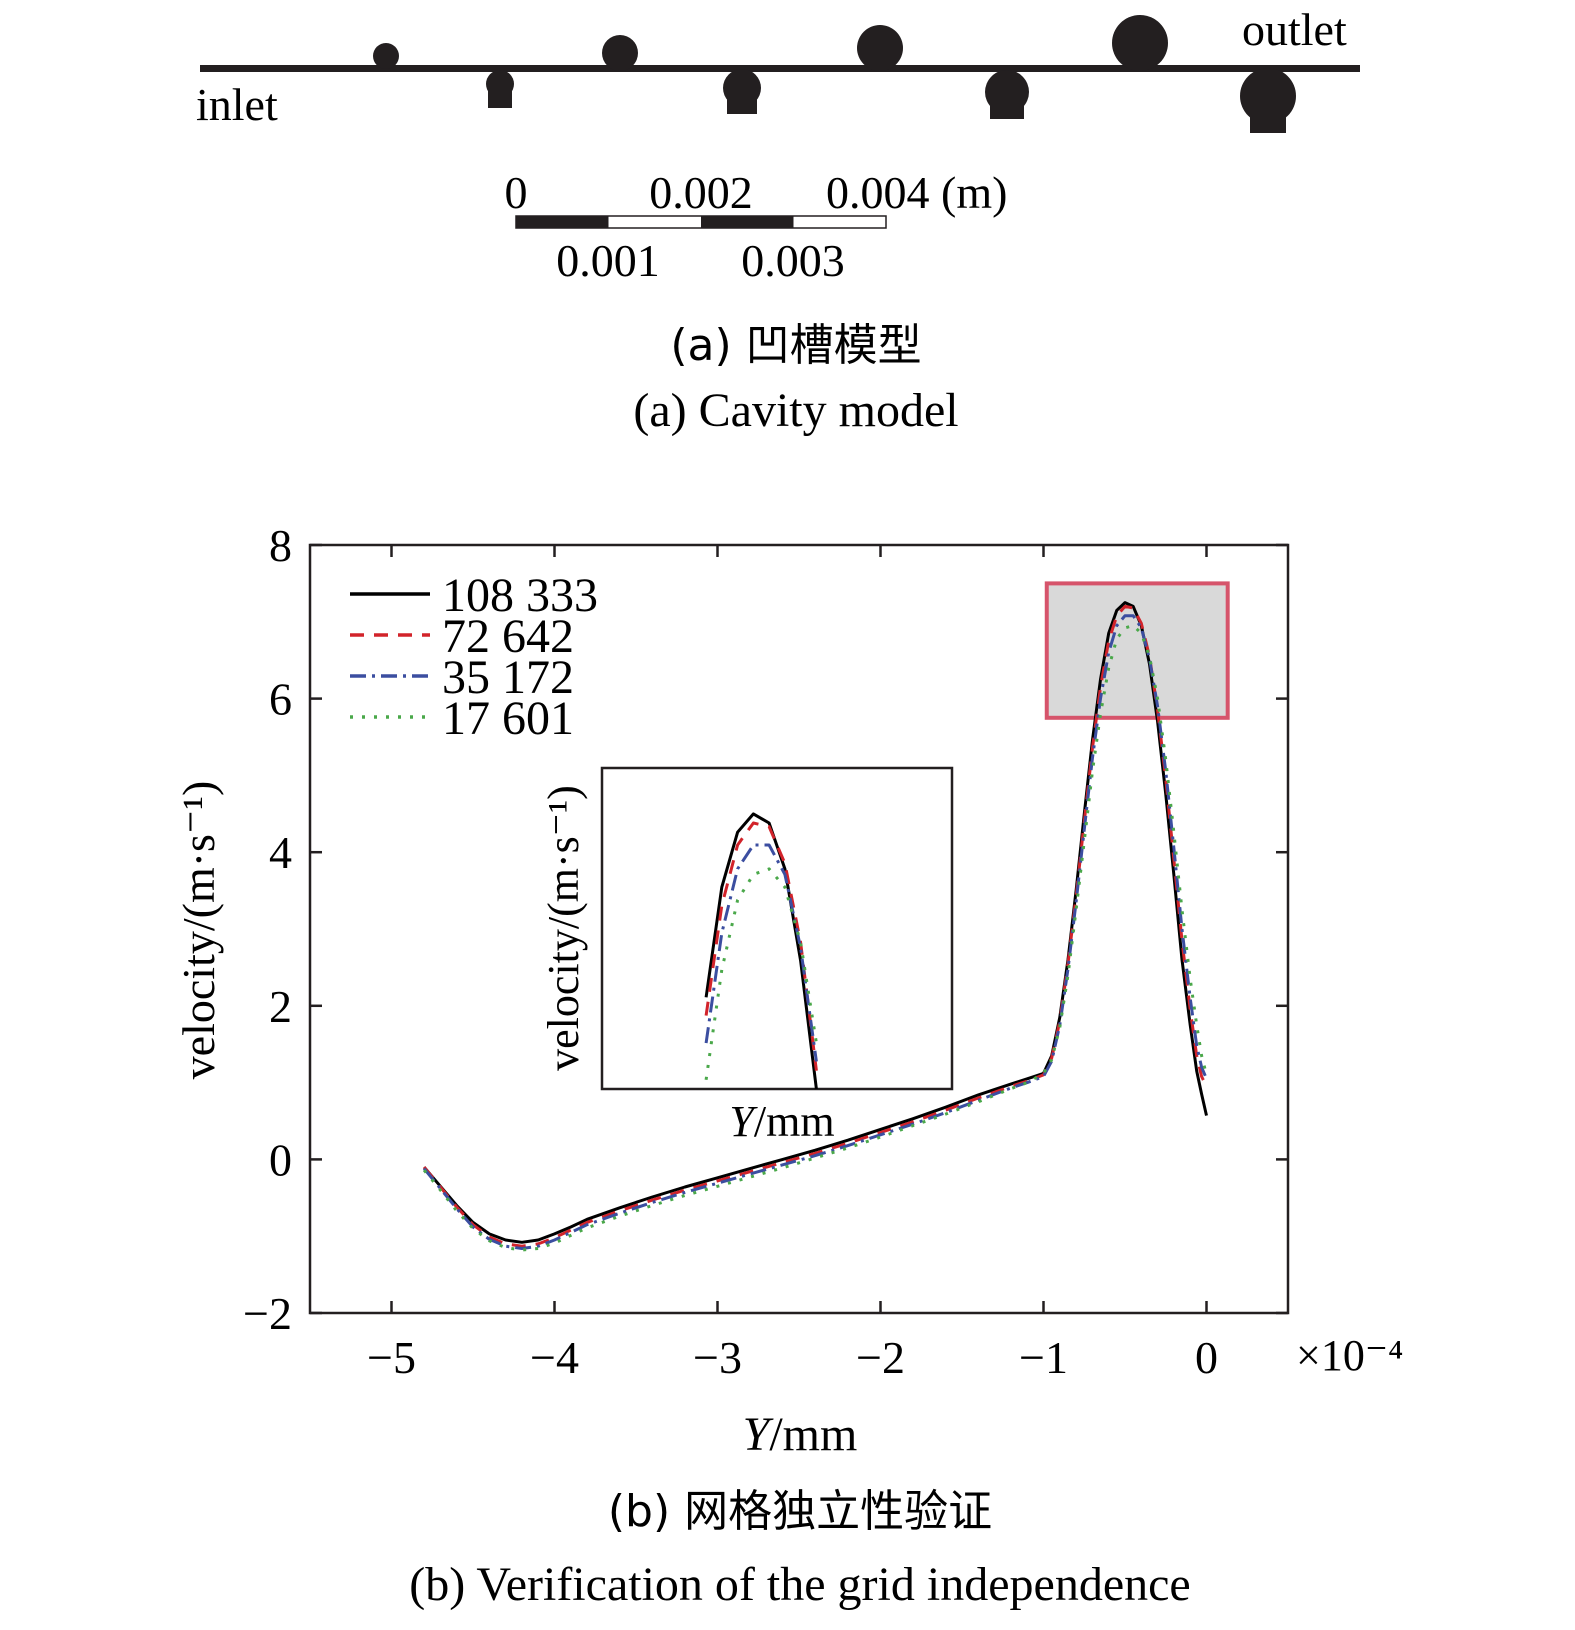 This screenshot has height=1630, width=1575. I want to click on legend-label-1: 108 333, so click(520, 595).